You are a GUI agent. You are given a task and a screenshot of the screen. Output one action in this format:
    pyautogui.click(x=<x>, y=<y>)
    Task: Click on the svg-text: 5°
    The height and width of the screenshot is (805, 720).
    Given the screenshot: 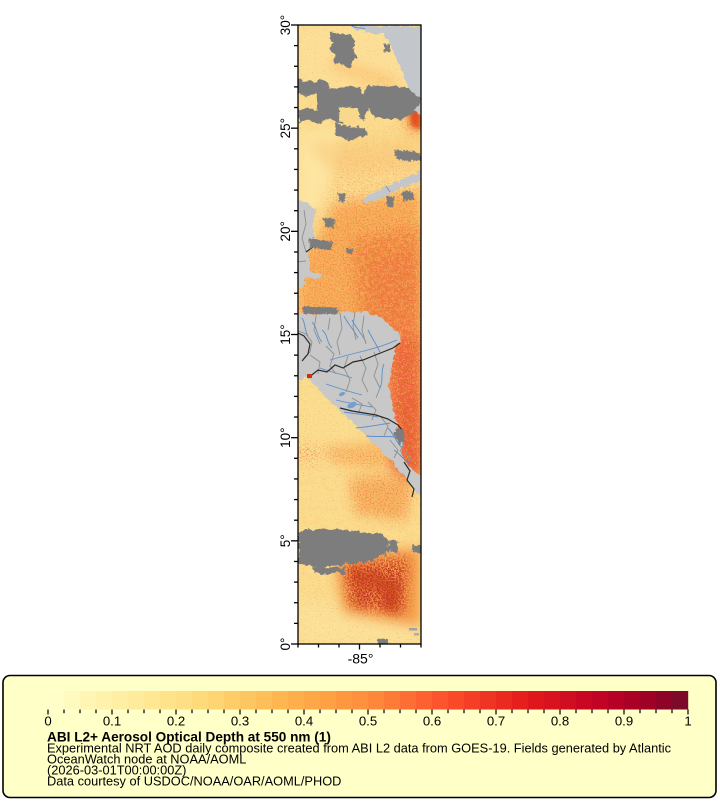 What is the action you would take?
    pyautogui.click(x=285, y=540)
    